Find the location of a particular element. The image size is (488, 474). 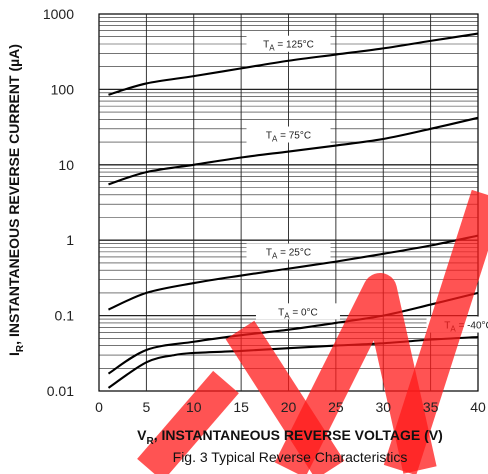

y-tick-label: 100 is located at coordinates (63, 89).